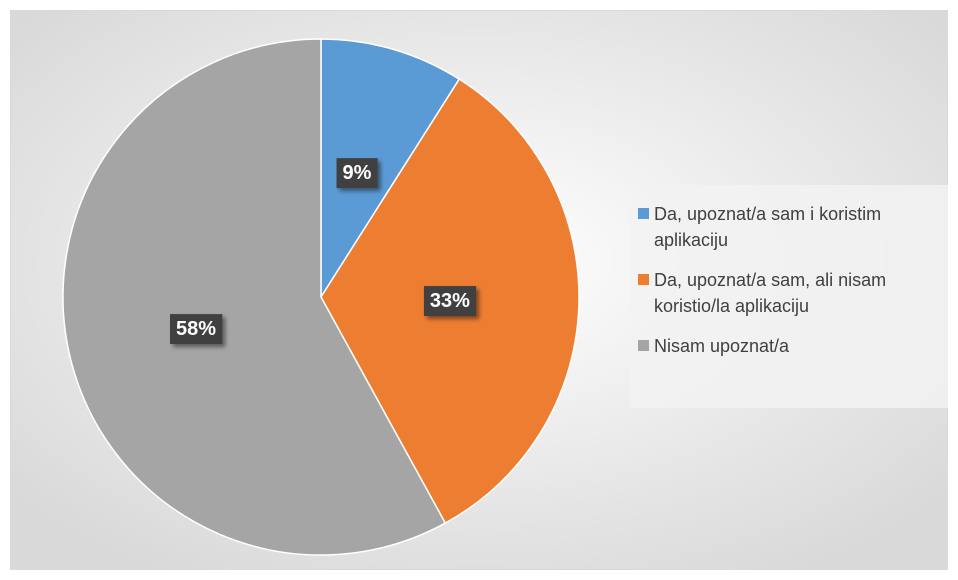  What do you see at coordinates (768, 227) in the screenshot?
I see `legend-label: Da, upoznat/a sam i koristim aplikaciju` at bounding box center [768, 227].